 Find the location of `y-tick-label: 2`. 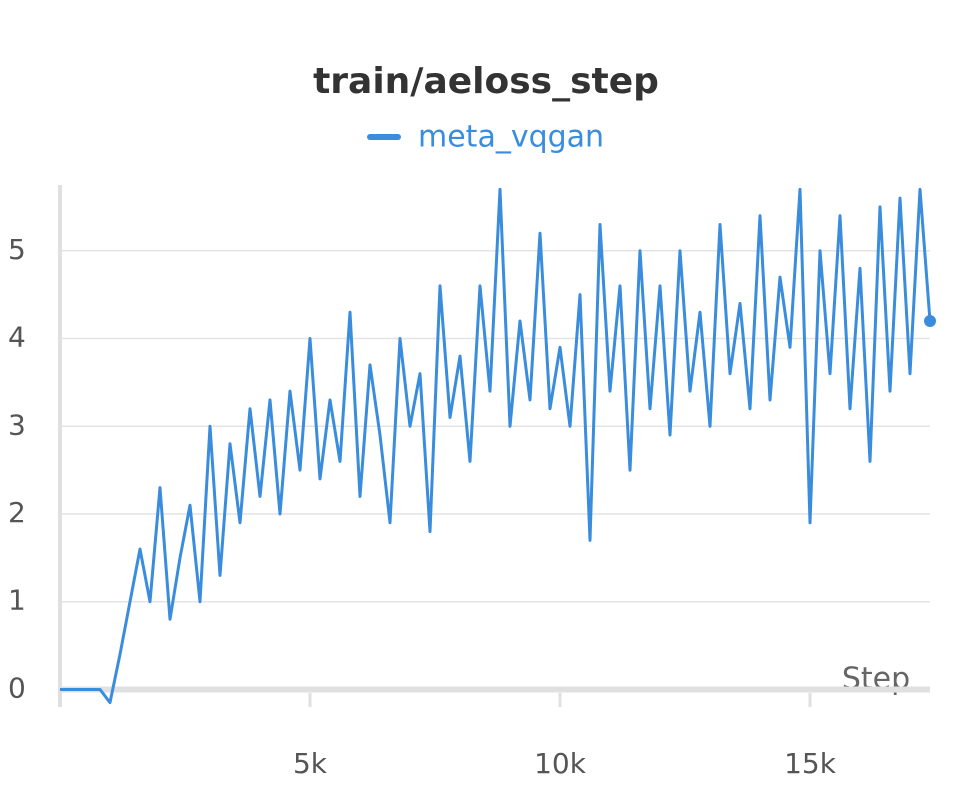

y-tick-label: 2 is located at coordinates (17, 512).